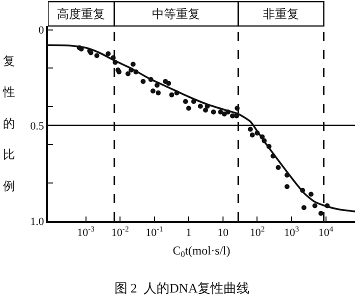  Describe the element at coordinates (201, 251) in the screenshot. I see `x-axis-title: C$_{0}$t(mol·s/l)` at that location.